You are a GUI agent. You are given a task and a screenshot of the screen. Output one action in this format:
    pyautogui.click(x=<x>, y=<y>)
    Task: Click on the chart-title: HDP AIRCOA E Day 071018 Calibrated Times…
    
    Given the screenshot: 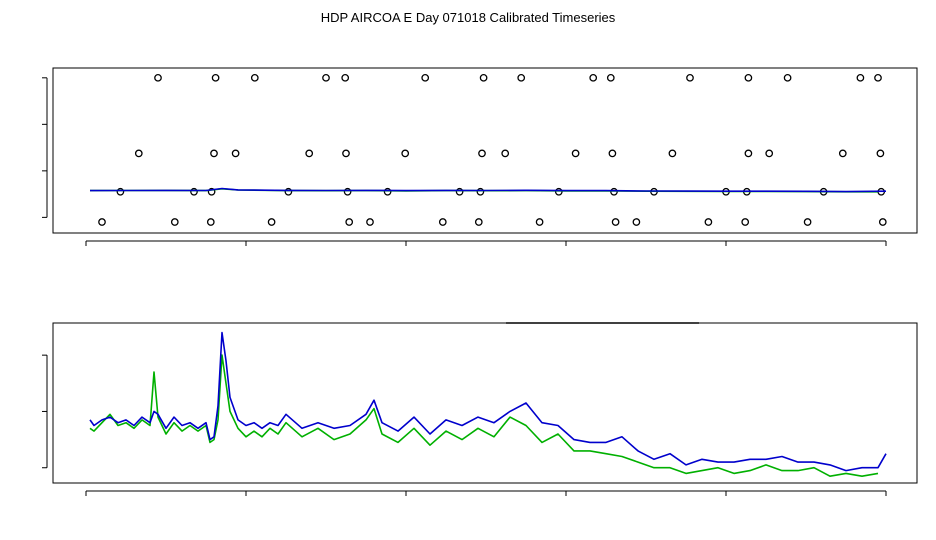 What is the action you would take?
    pyautogui.click(x=468, y=17)
    